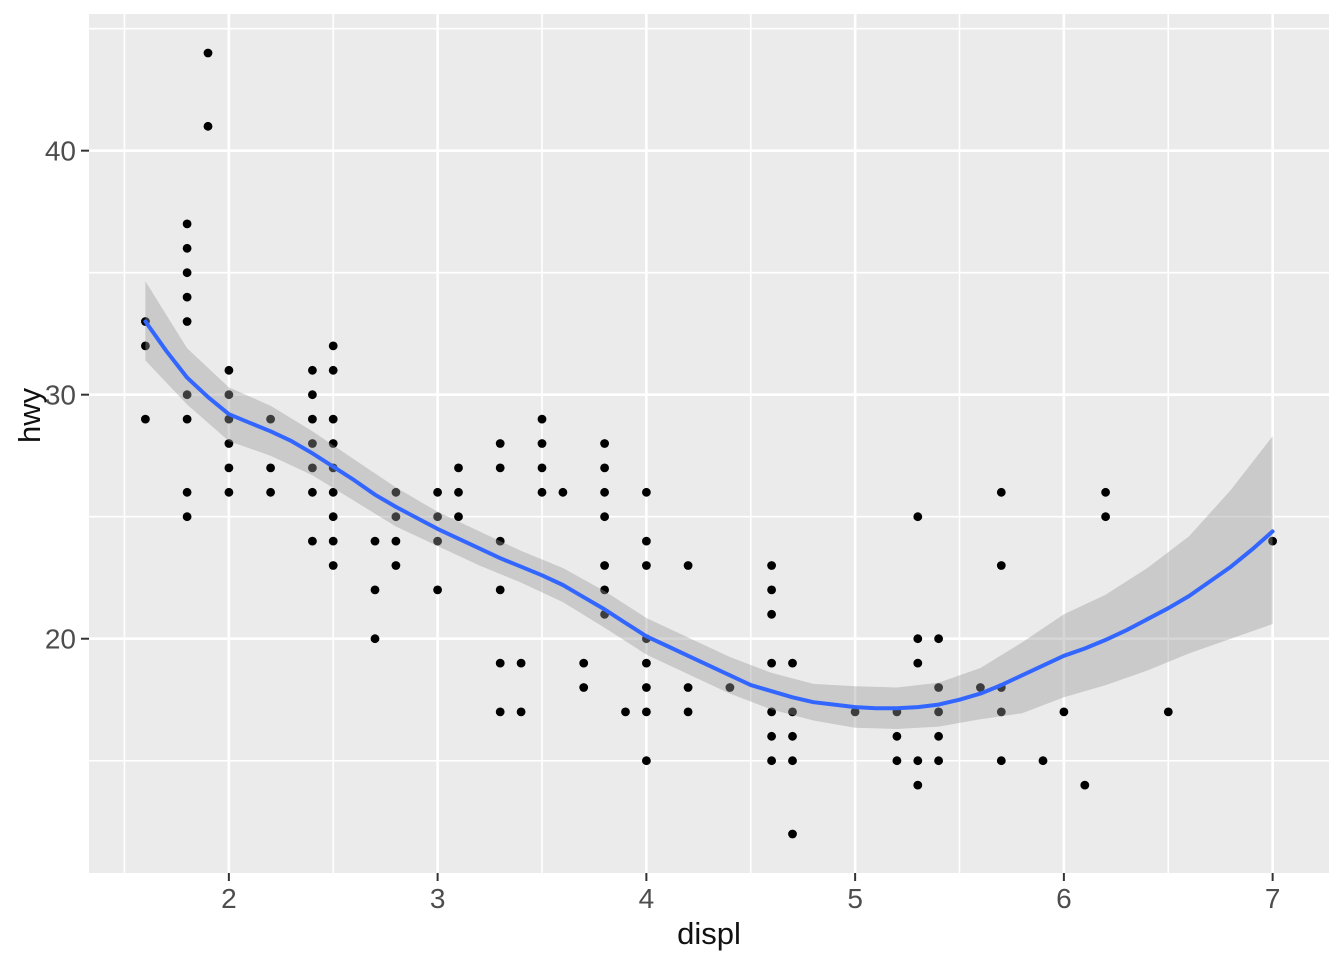 Image resolution: width=1344 pixels, height=960 pixels. Describe the element at coordinates (60, 151) in the screenshot. I see `y-tick-label: 40` at that location.